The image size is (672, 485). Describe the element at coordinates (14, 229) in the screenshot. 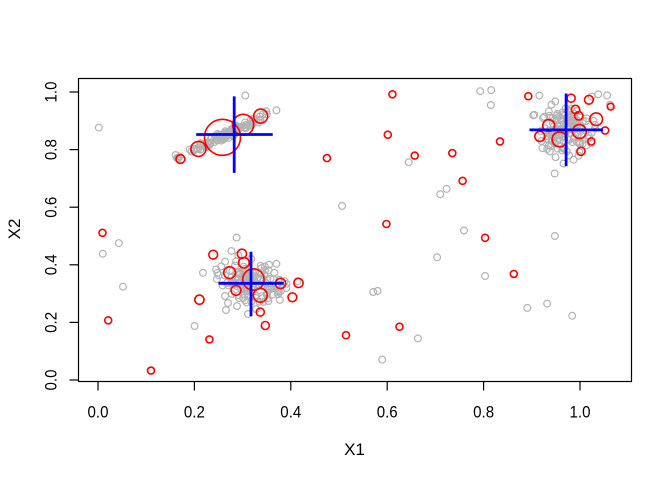

I see `svg-text: X2` at that location.